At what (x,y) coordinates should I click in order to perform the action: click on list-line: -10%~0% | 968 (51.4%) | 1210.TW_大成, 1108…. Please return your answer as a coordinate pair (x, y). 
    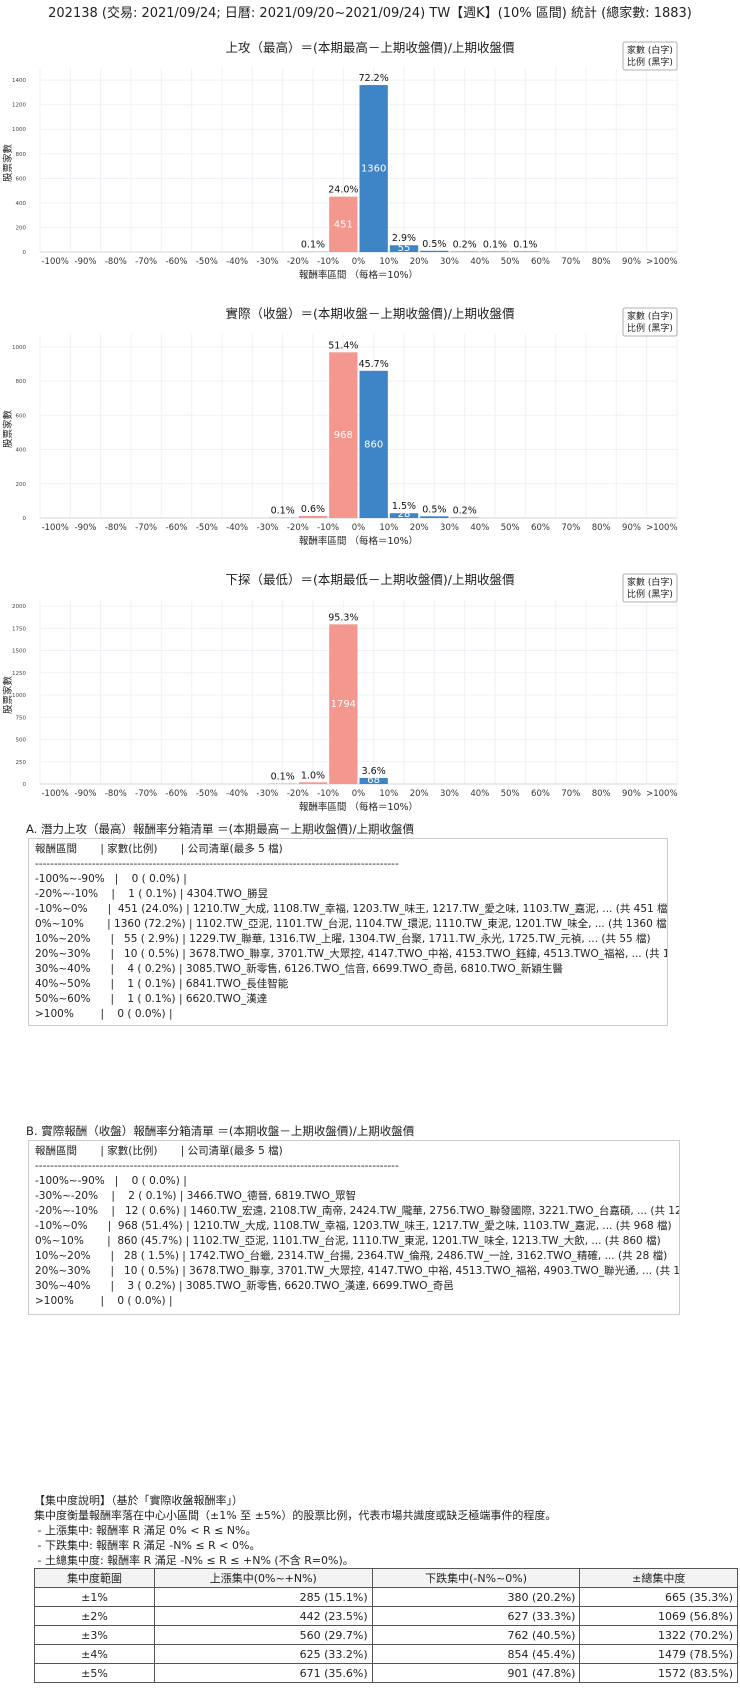
    Looking at the image, I should click on (353, 1226).